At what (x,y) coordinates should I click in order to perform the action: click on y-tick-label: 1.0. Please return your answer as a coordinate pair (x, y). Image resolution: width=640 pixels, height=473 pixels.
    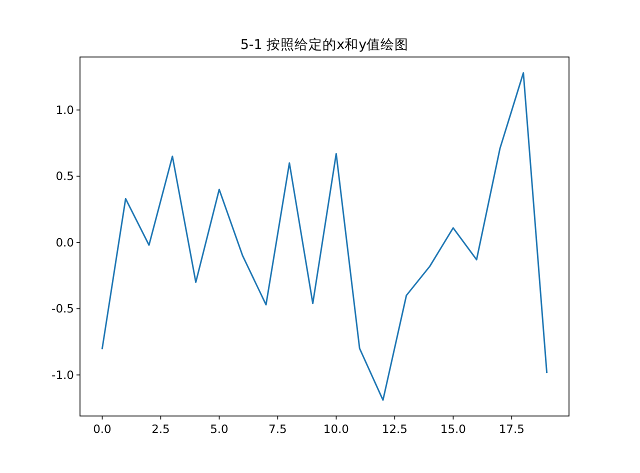
    Looking at the image, I should click on (65, 109).